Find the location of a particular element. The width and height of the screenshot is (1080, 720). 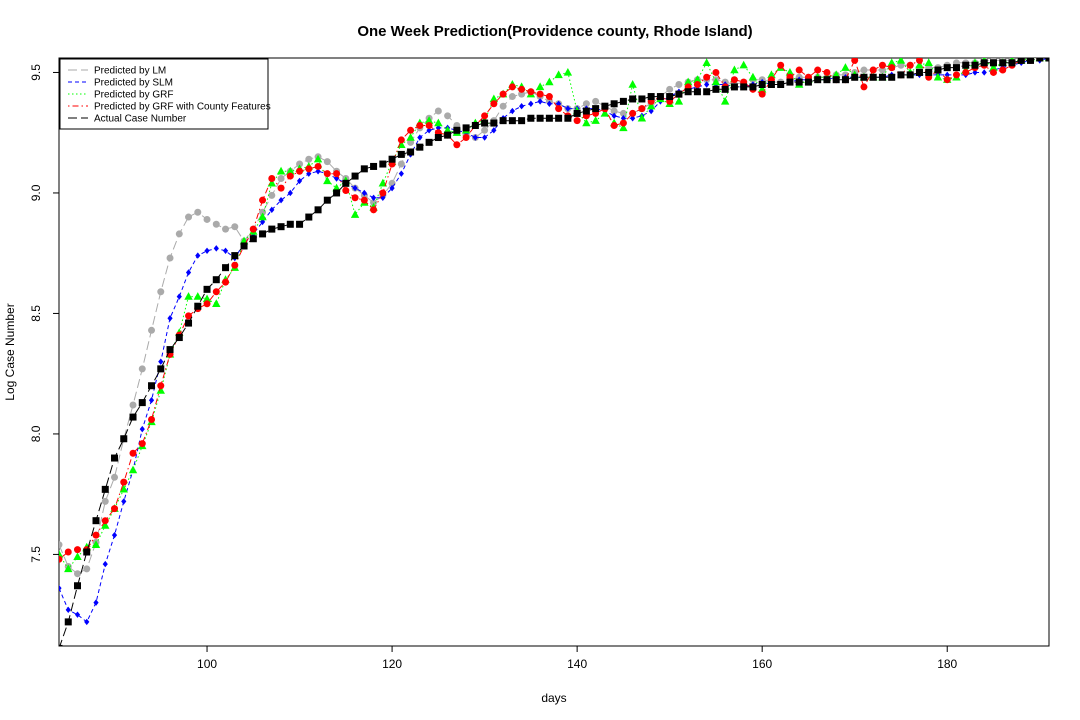

y-tick-label: 9.5 is located at coordinates (36, 72).